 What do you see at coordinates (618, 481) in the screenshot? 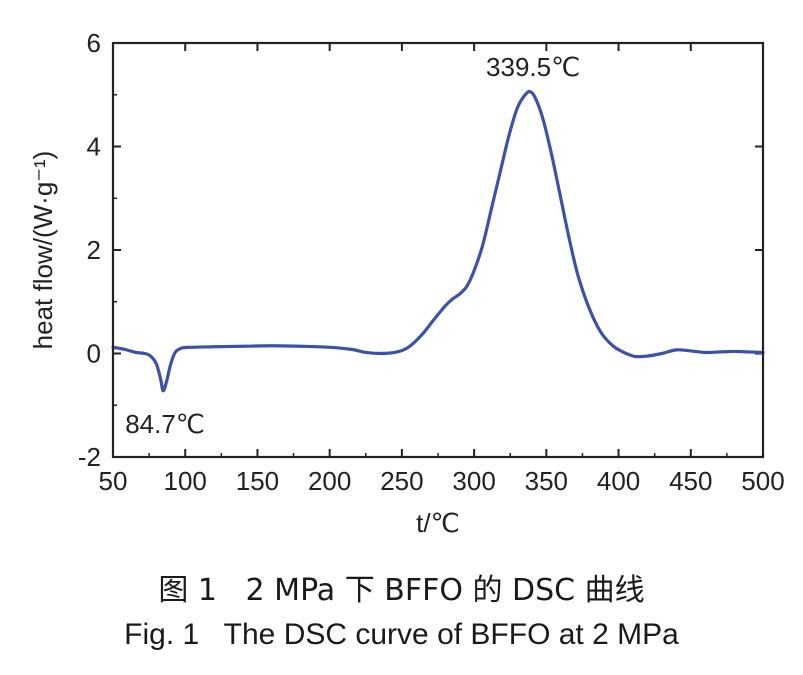
I see `x-tick-label: 400` at bounding box center [618, 481].